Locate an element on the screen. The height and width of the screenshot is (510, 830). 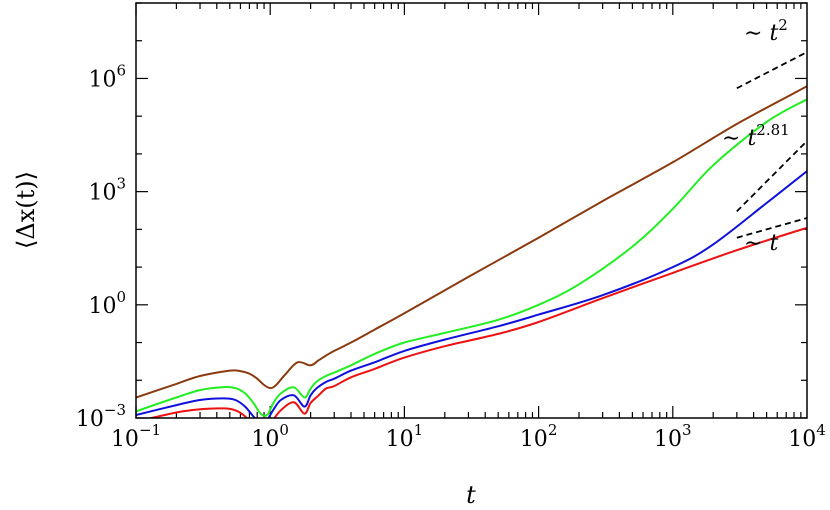
x-tick-label: 10¹ is located at coordinates (405, 436).